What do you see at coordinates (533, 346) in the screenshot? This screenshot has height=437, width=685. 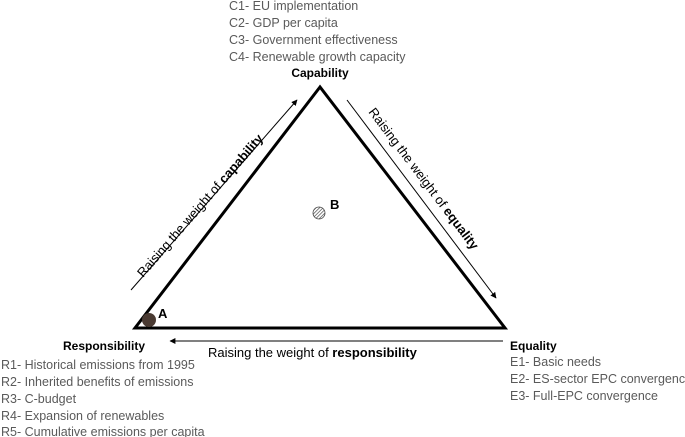 I see `equality-vertex-label: Equality` at bounding box center [533, 346].